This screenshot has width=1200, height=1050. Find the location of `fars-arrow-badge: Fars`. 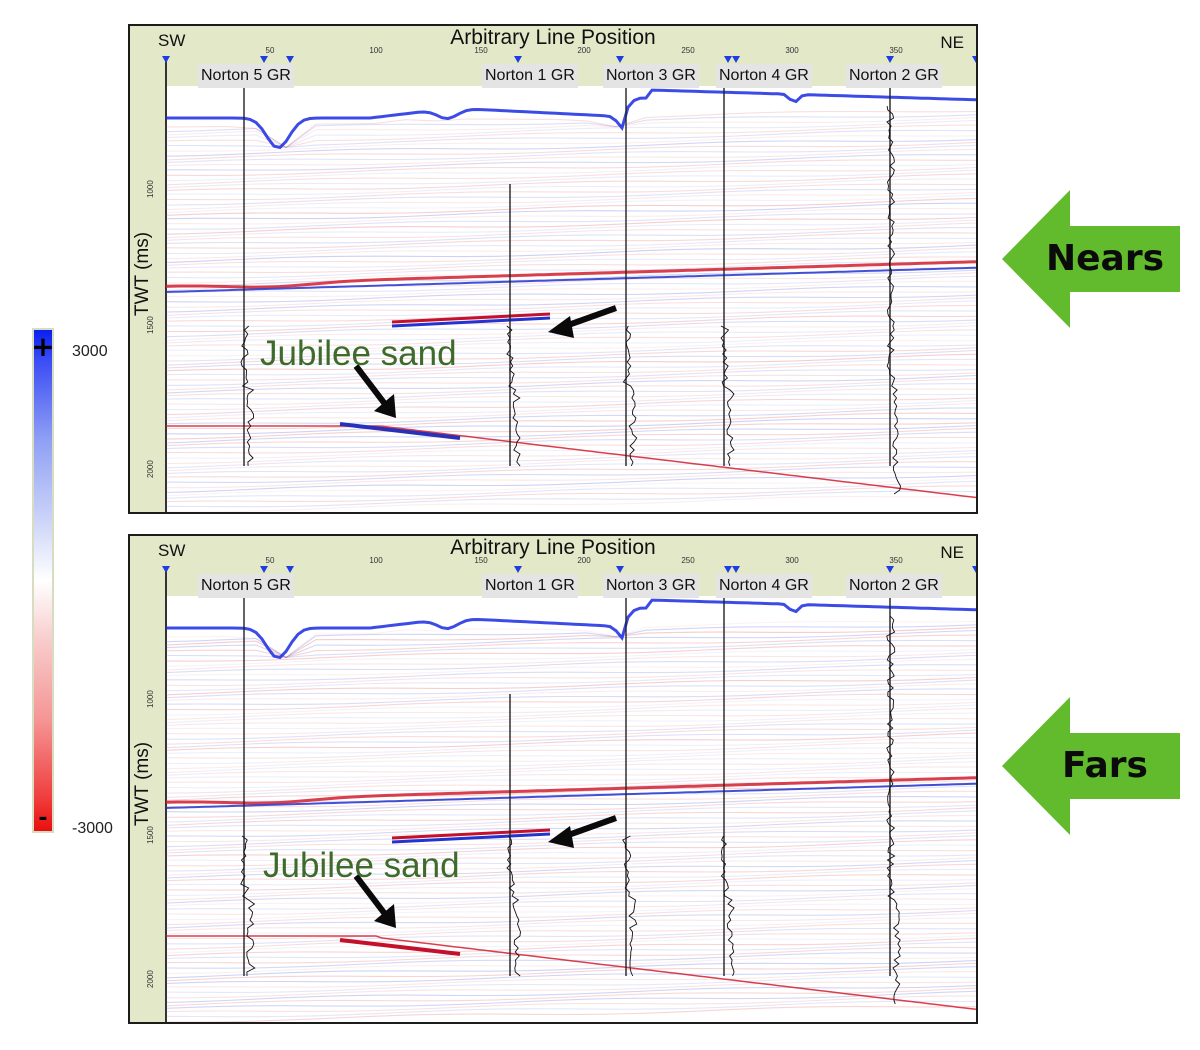

fars-arrow-badge: Fars is located at coordinates (1091, 766).